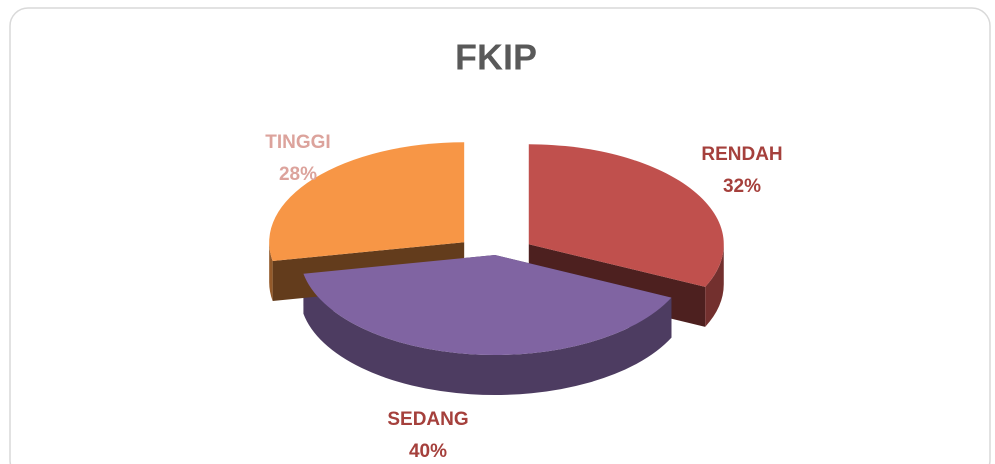 This screenshot has width=995, height=464. I want to click on slice-value-label: 28%, so click(298, 174).